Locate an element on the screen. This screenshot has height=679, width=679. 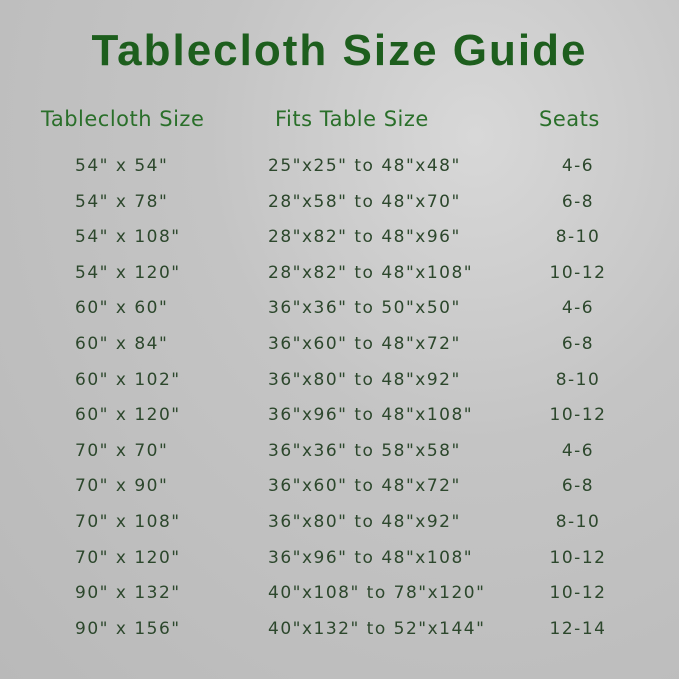
table-row: 60" x 120" 36"x96" to 48"x108" 10-12 is located at coordinates (339, 420).